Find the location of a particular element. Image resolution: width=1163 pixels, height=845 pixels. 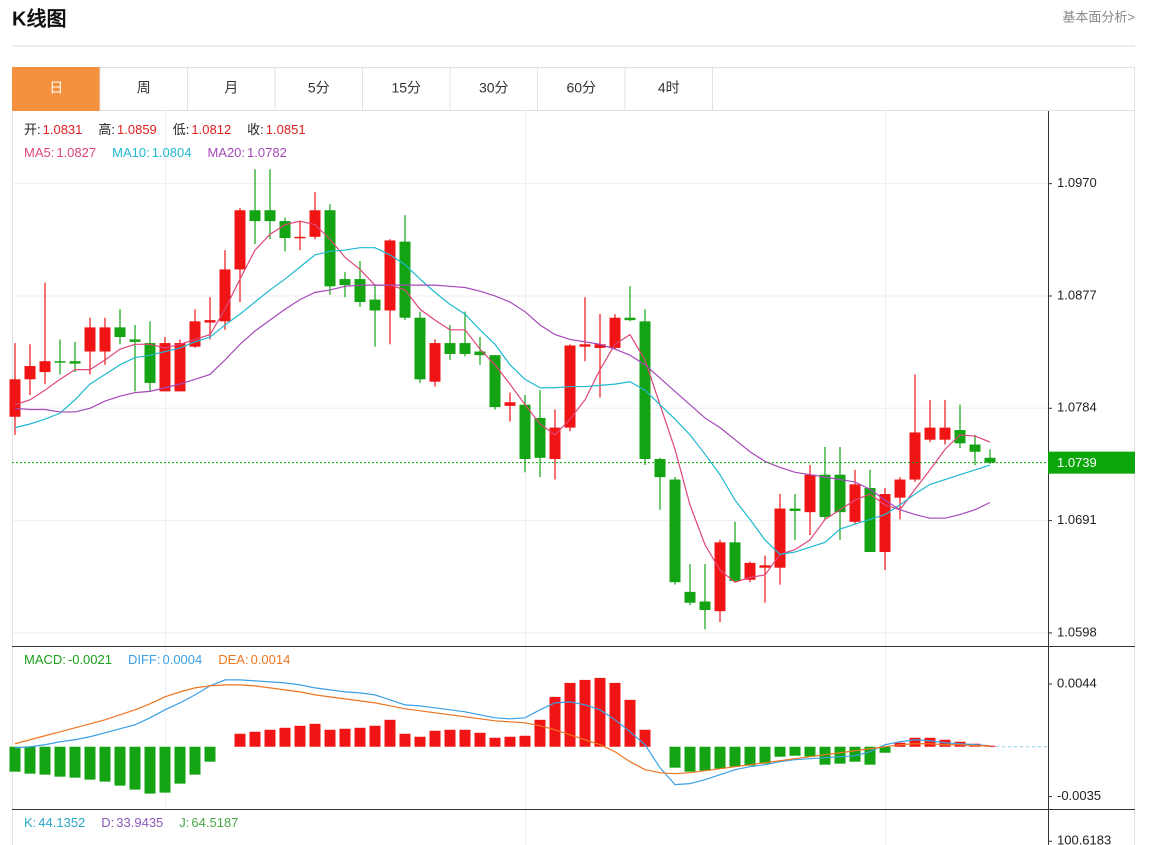

tab: 月 is located at coordinates (231, 89).